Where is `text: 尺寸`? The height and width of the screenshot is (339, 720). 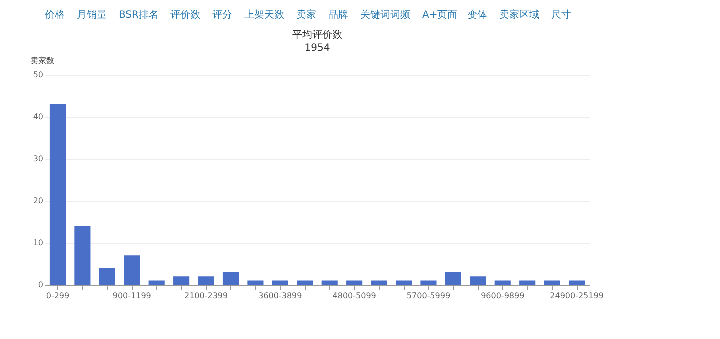
text: 尺寸 is located at coordinates (562, 15).